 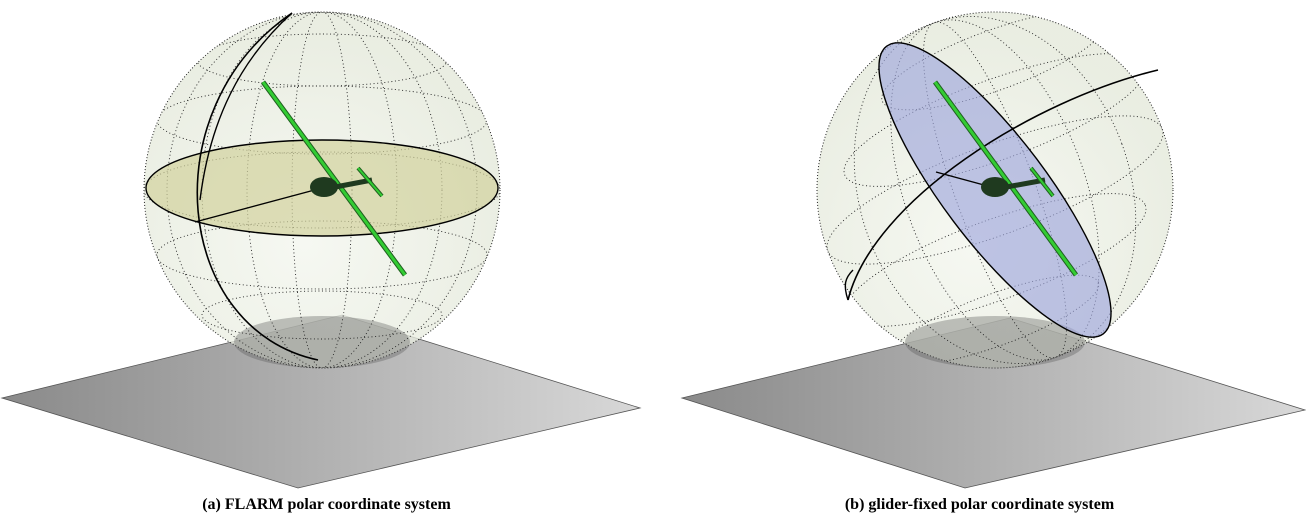 I want to click on great-circle, so click(x=1003, y=185).